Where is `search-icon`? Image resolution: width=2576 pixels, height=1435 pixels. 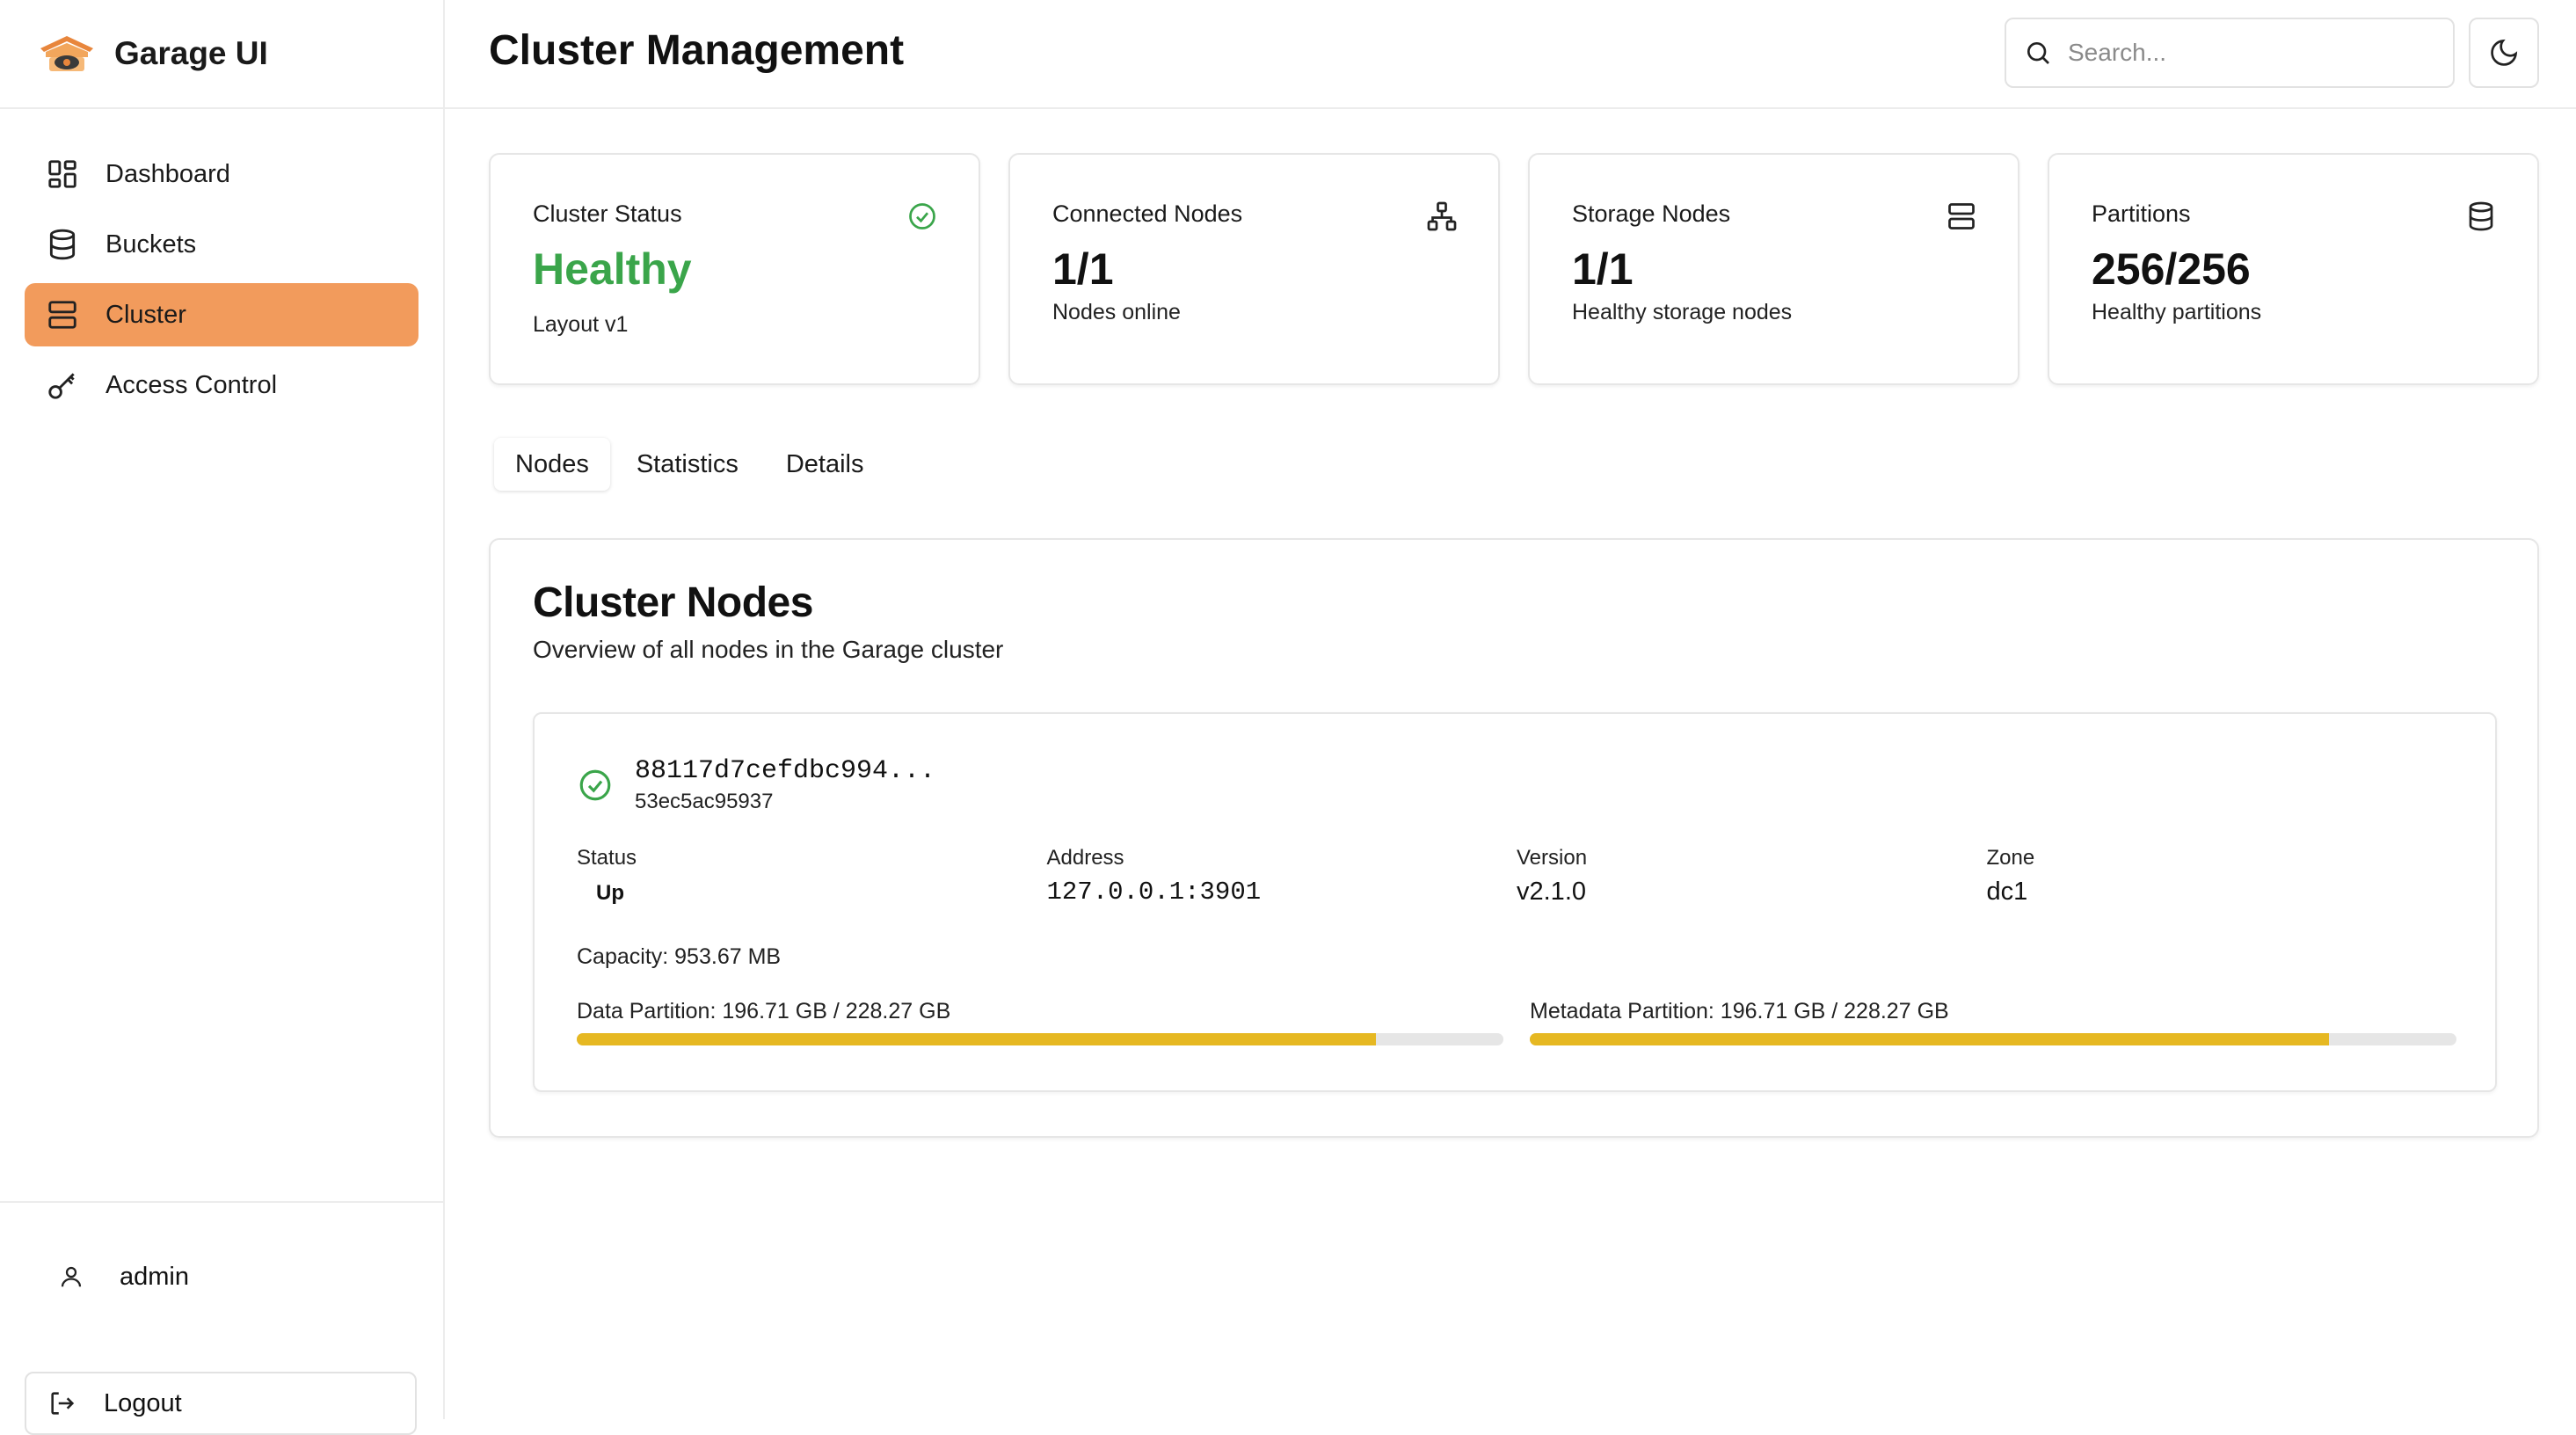
search-icon is located at coordinates (2038, 53).